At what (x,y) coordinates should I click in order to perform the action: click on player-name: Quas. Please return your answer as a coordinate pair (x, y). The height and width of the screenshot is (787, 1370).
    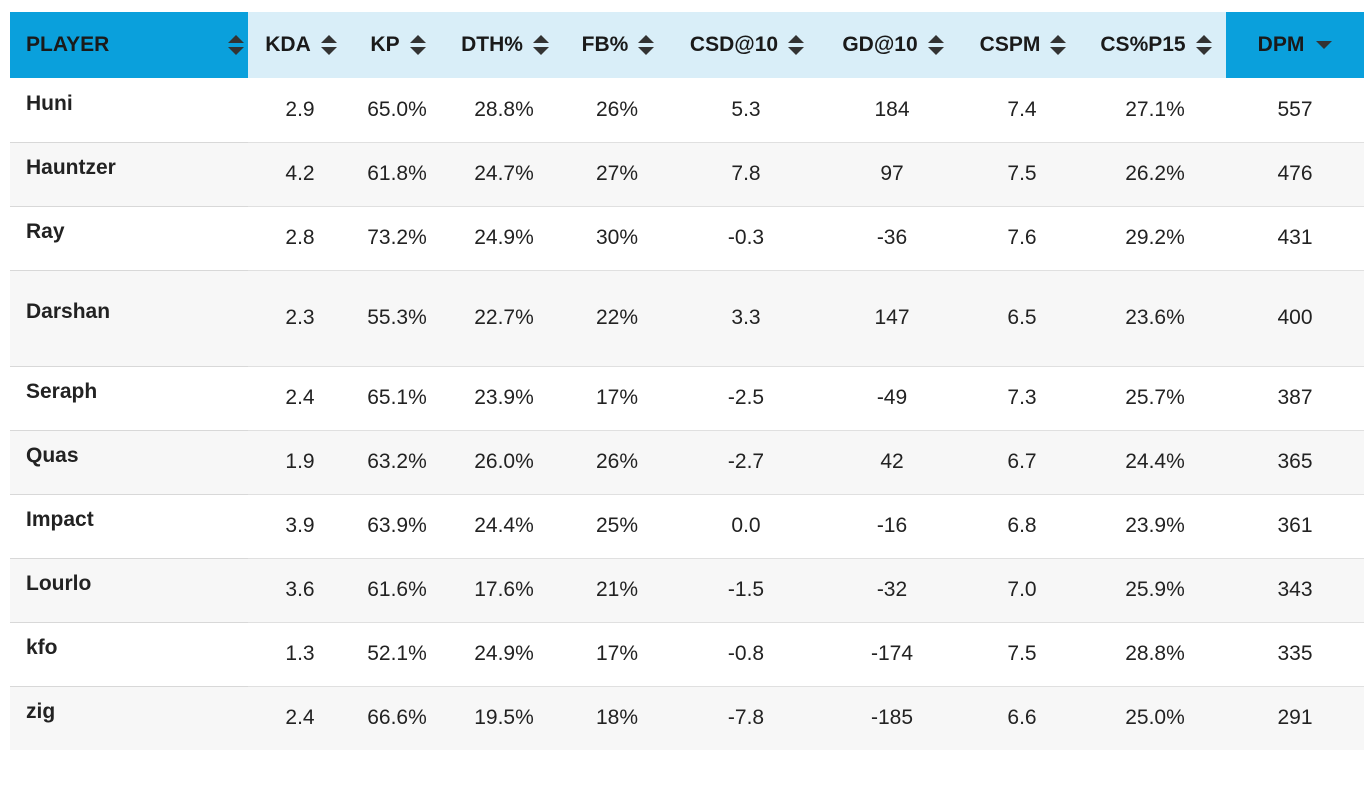
    Looking at the image, I should click on (52, 455).